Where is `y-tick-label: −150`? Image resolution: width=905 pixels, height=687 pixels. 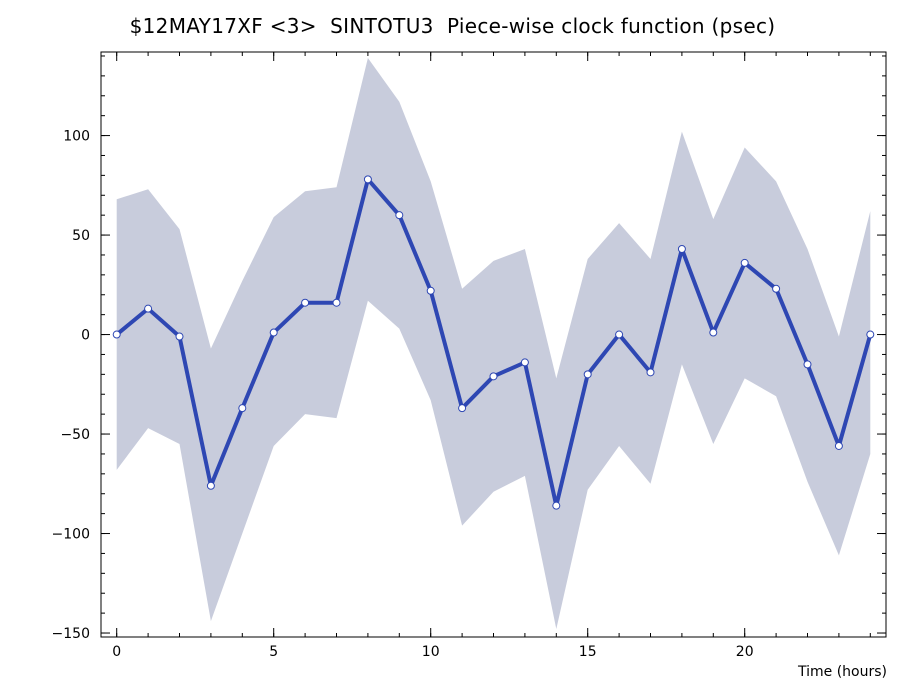 y-tick-label: −150 is located at coordinates (71, 634).